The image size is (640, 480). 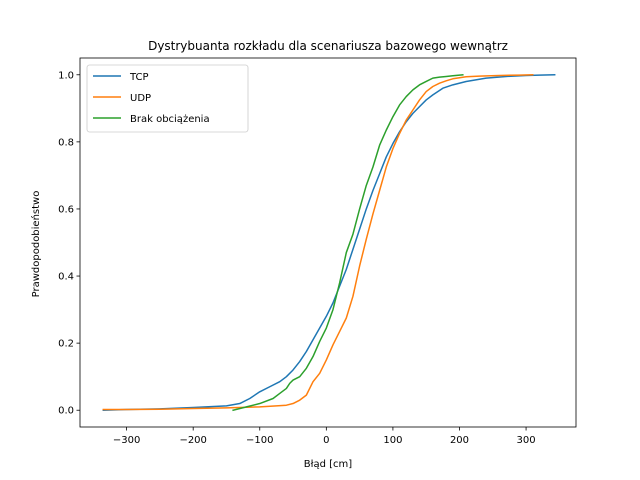 I want to click on x-tick-label: 0, so click(x=326, y=440).